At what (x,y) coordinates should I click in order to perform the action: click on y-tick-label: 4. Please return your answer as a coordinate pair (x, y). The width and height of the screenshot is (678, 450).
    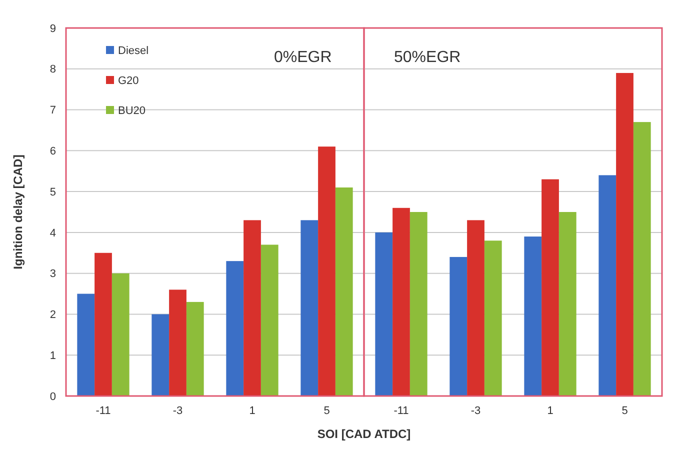
    Looking at the image, I should click on (53, 233).